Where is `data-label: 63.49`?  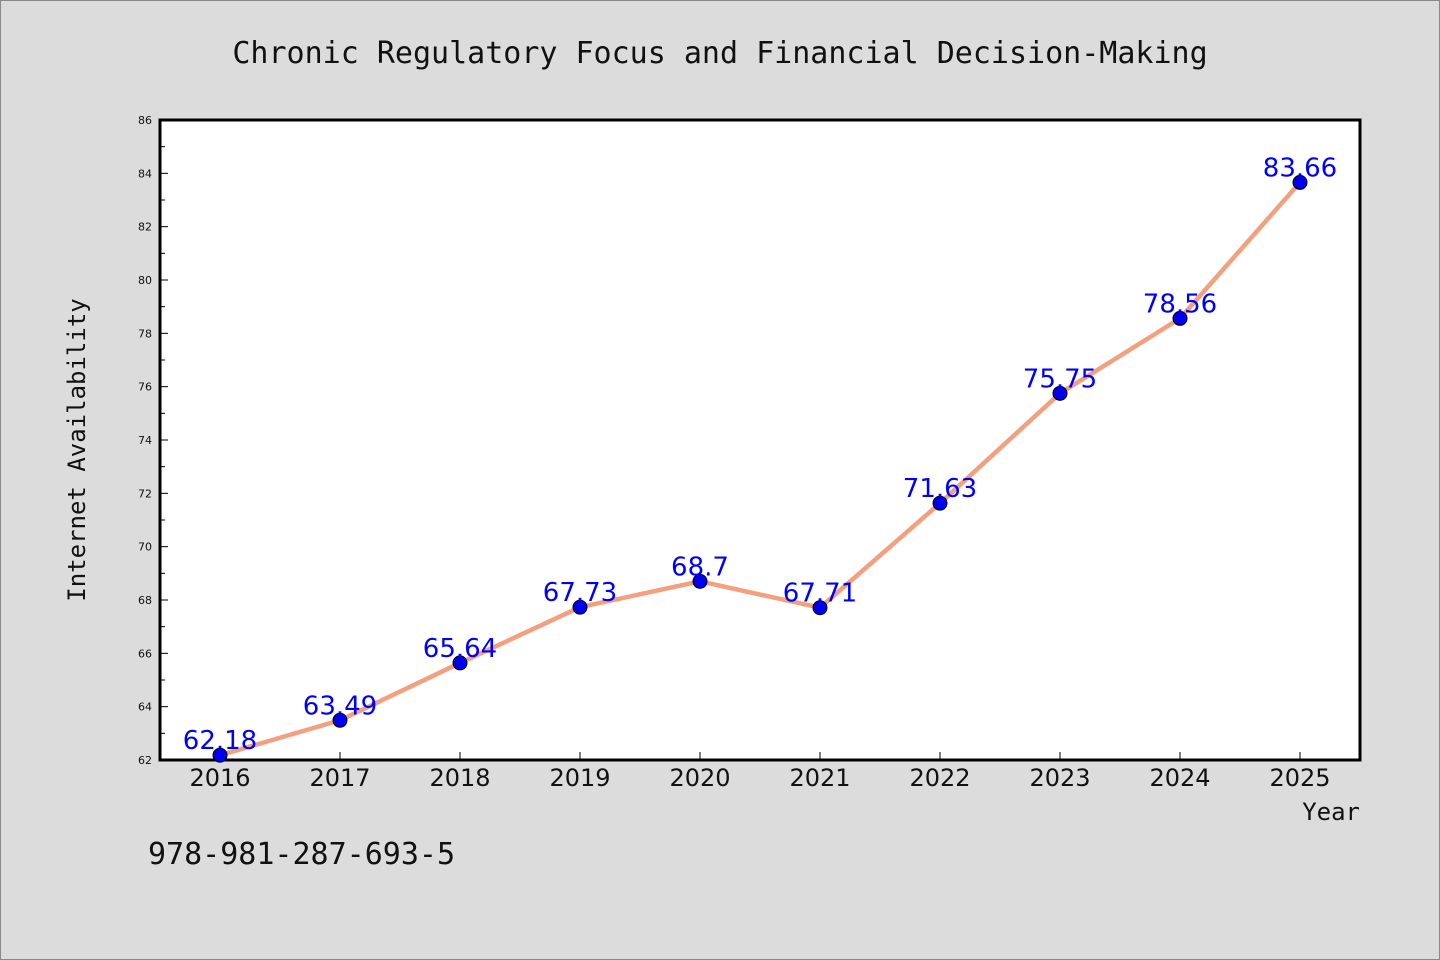 data-label: 63.49 is located at coordinates (340, 706).